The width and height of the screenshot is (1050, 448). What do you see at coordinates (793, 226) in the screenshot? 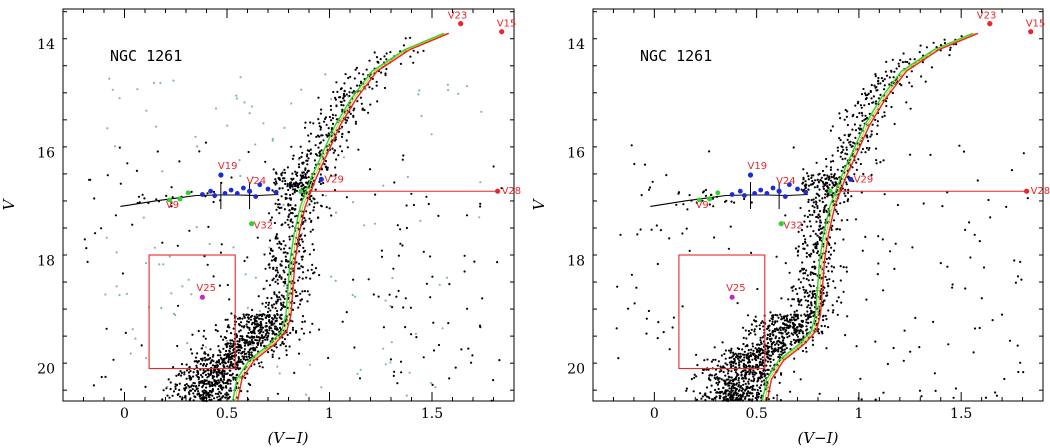
I see `variable-label-v32: V32` at bounding box center [793, 226].